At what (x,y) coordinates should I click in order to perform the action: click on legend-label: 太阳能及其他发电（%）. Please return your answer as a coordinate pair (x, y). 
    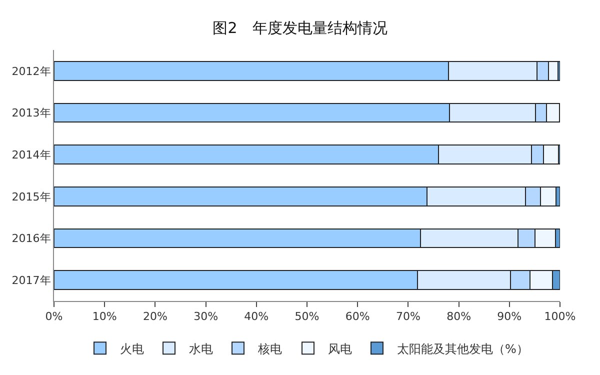
    Looking at the image, I should click on (462, 349).